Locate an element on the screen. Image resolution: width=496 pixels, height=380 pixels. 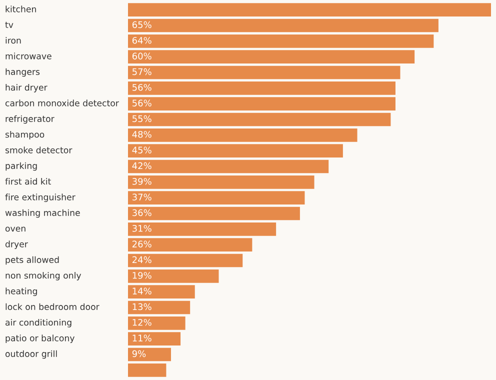
y-tick-label: heating is located at coordinates (21, 292).